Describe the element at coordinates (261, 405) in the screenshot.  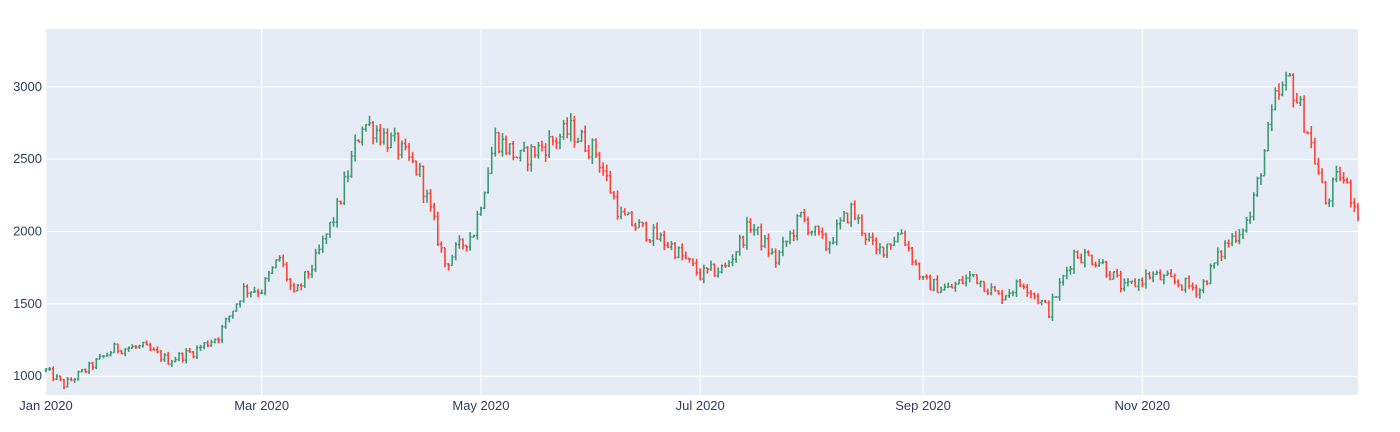
I see `x-tick-label: Mar 2020` at that location.